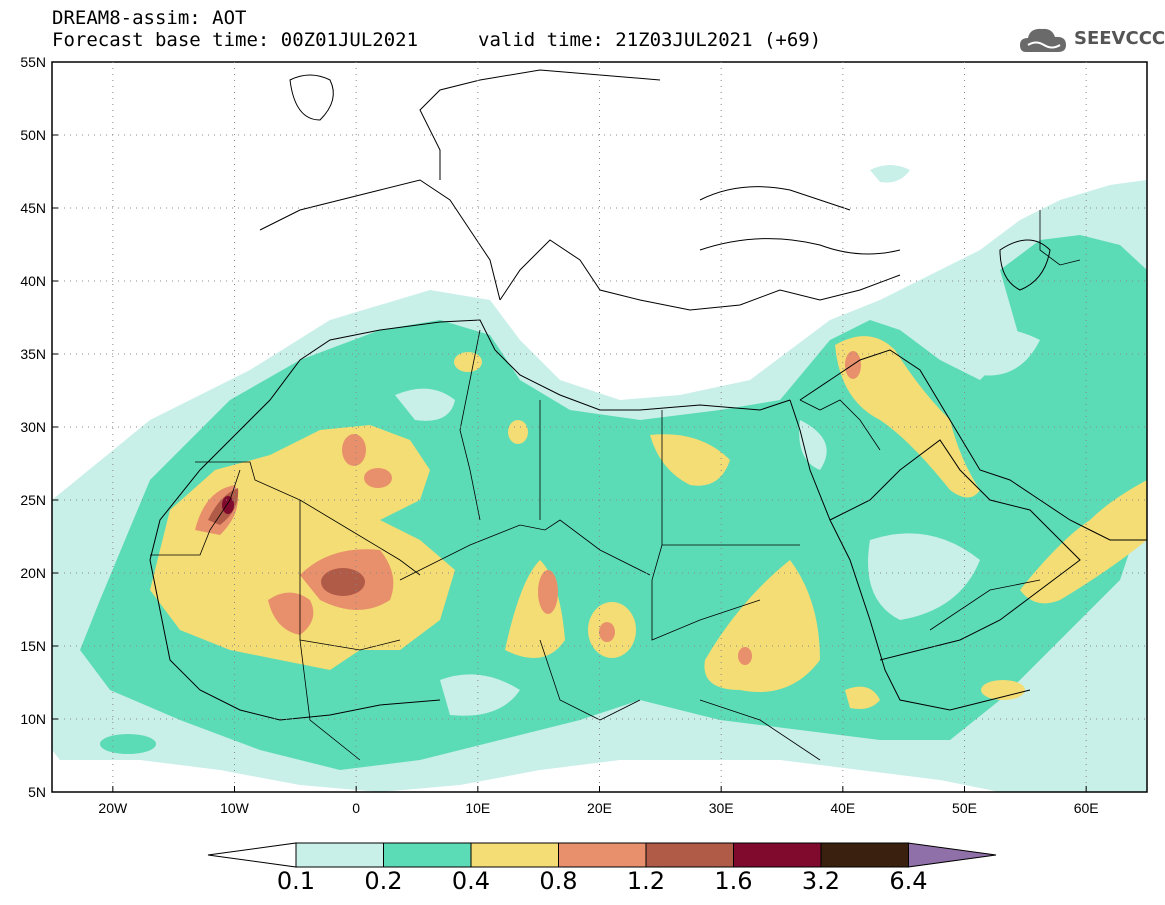 This screenshot has height=905, width=1165. I want to click on lon-tick-label: 50E, so click(964, 808).